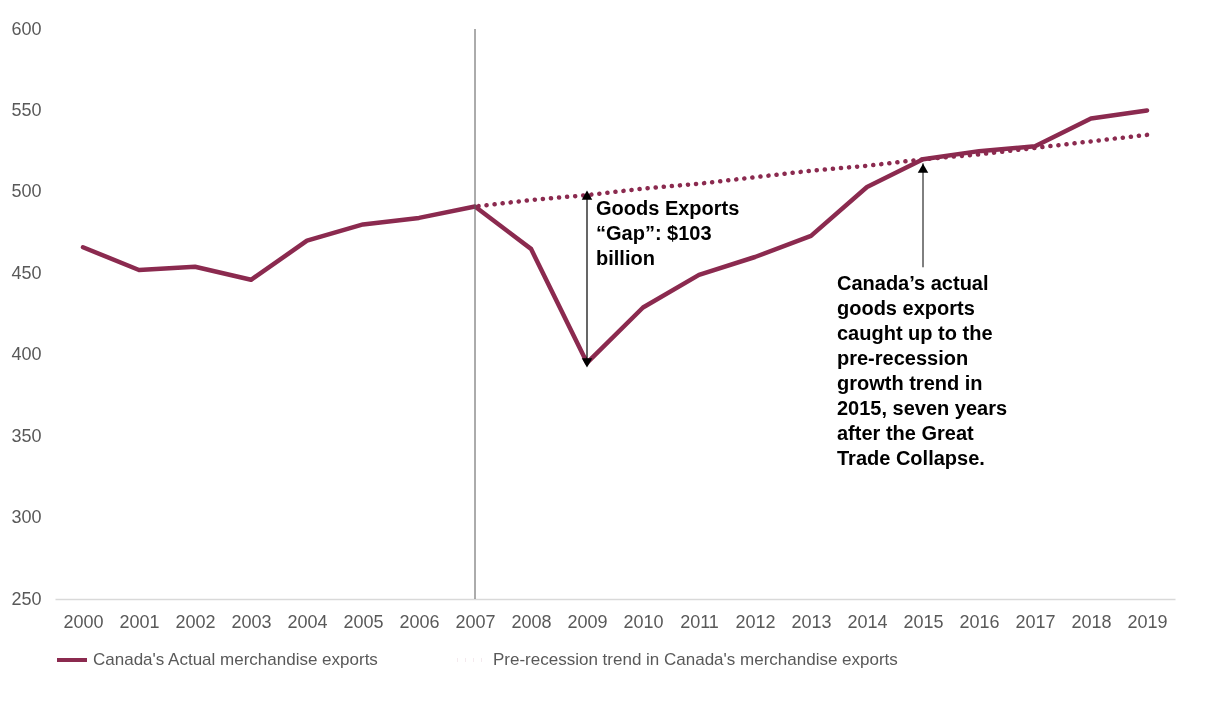  What do you see at coordinates (26, 354) in the screenshot?
I see `y-tick-label: 400` at bounding box center [26, 354].